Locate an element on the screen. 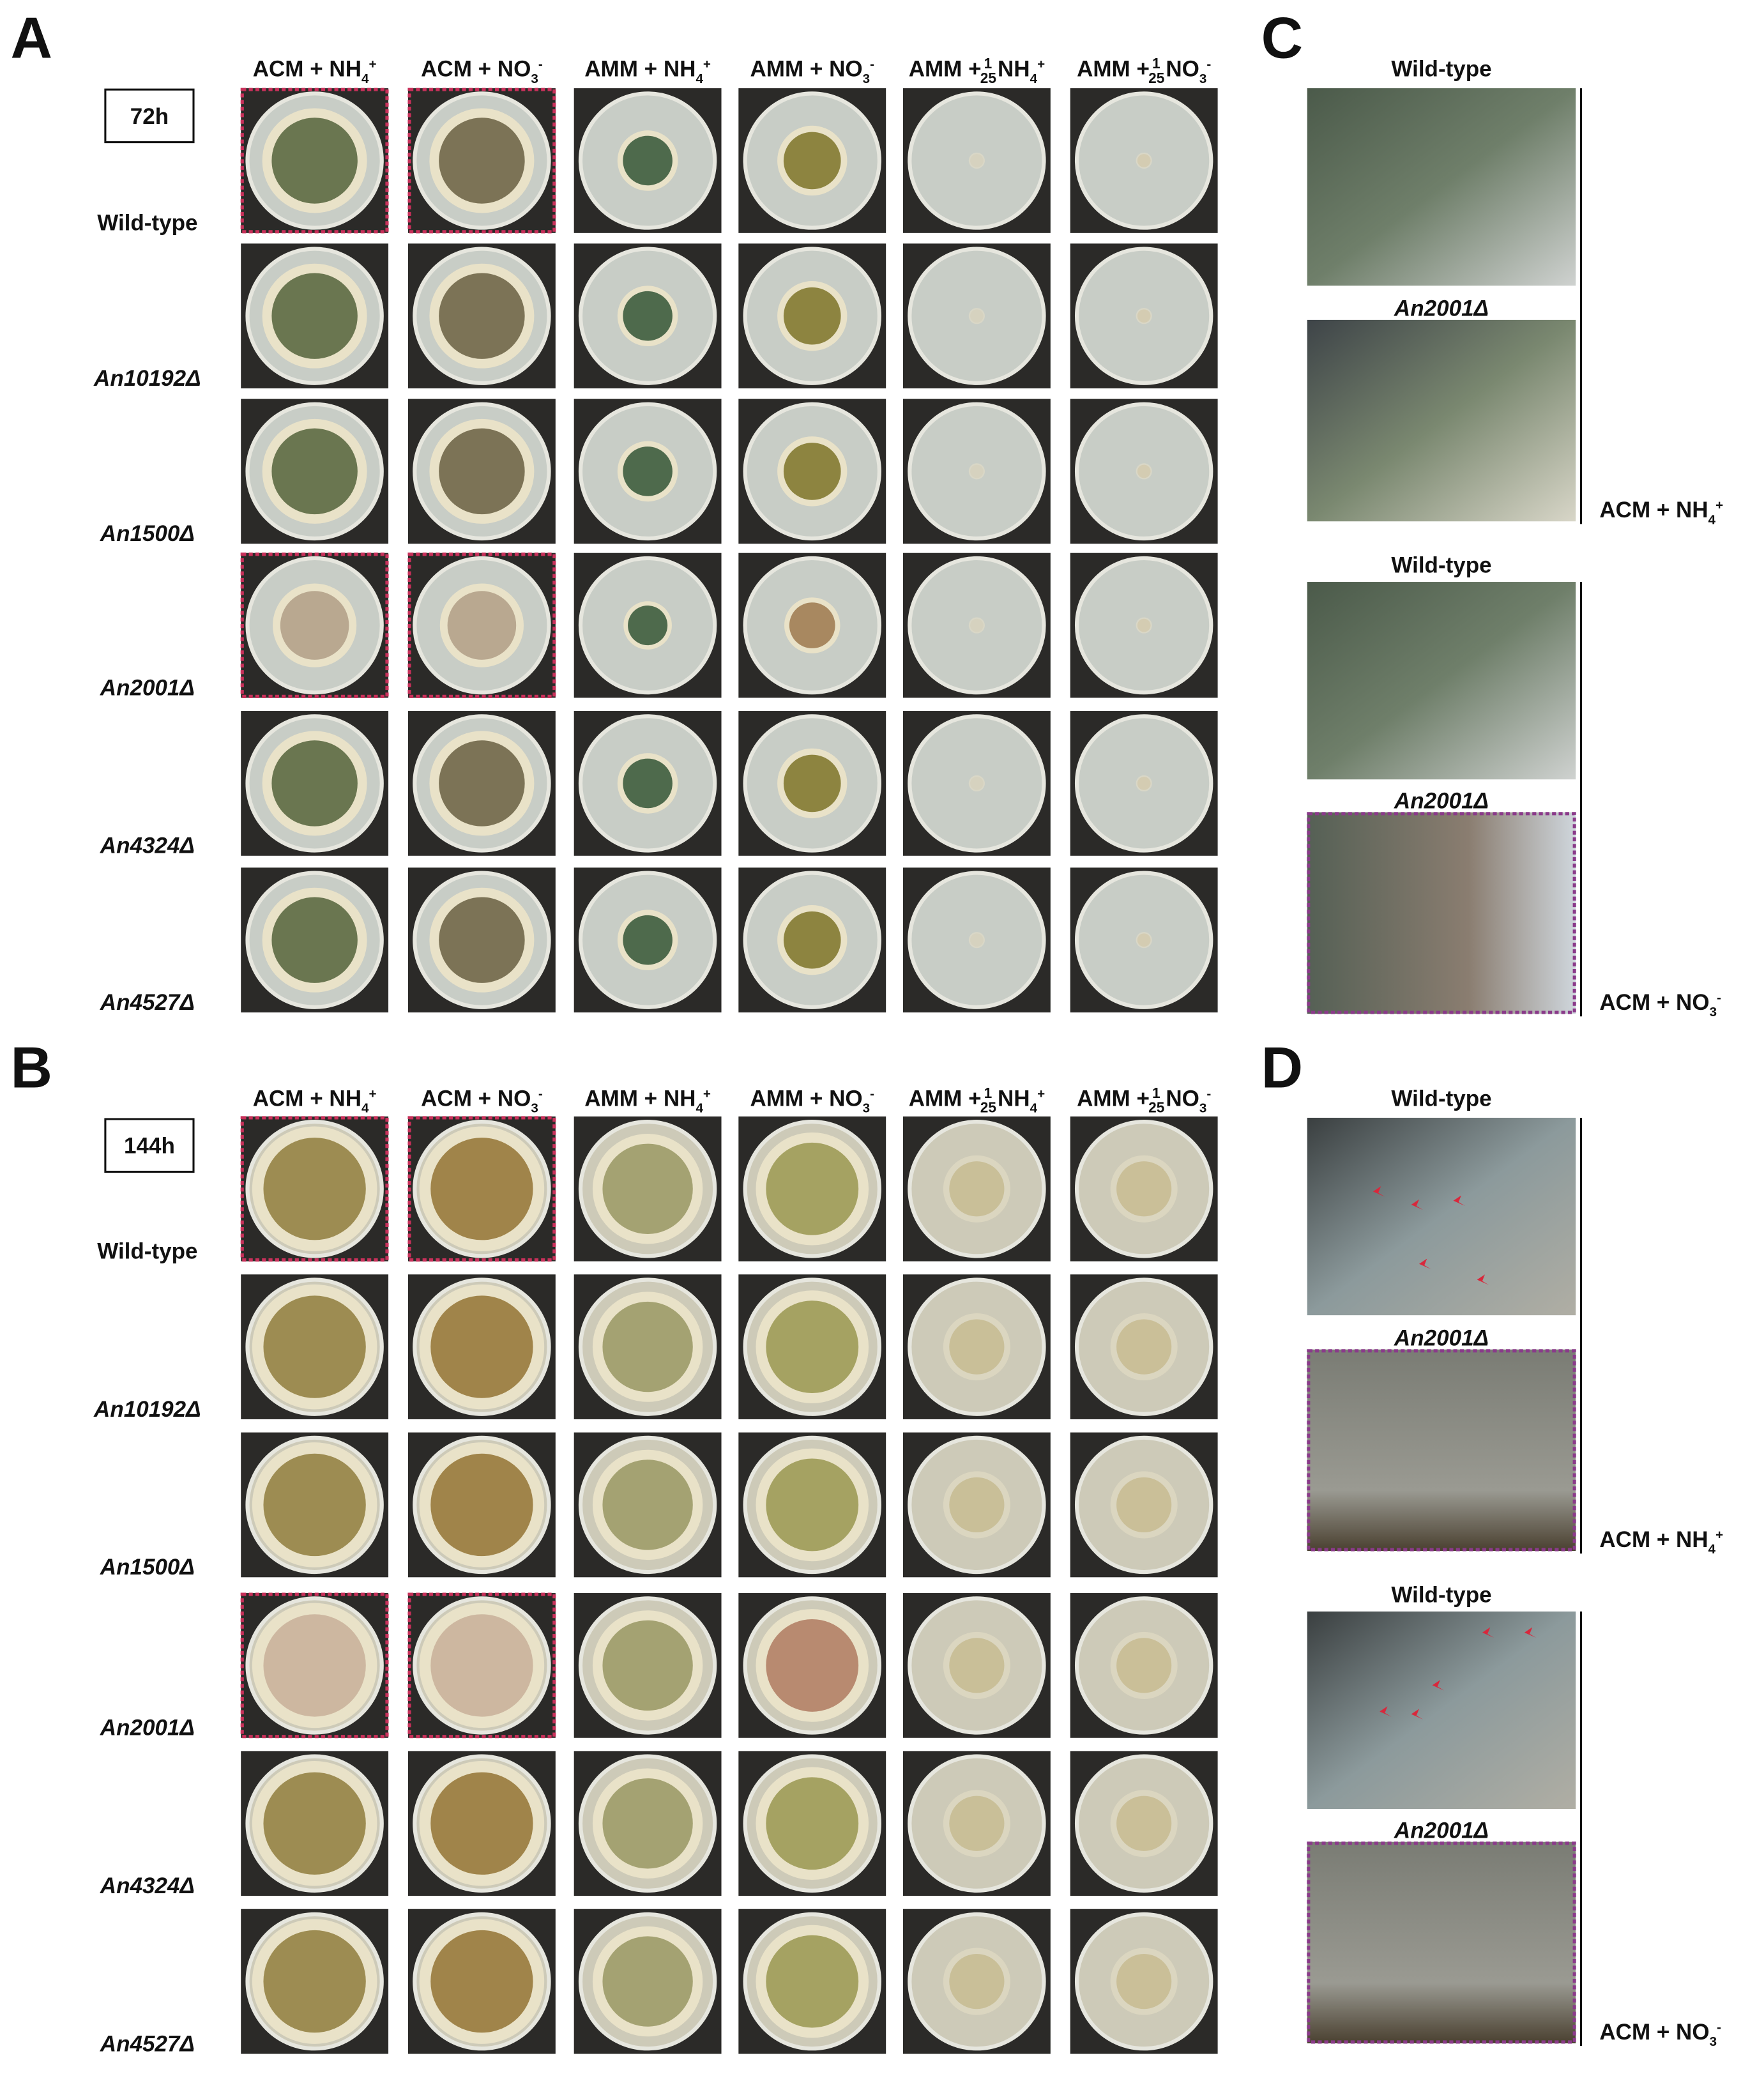 Image resolution: width=1764 pixels, height=2074 pixels. time-label: 144h is located at coordinates (149, 1146).